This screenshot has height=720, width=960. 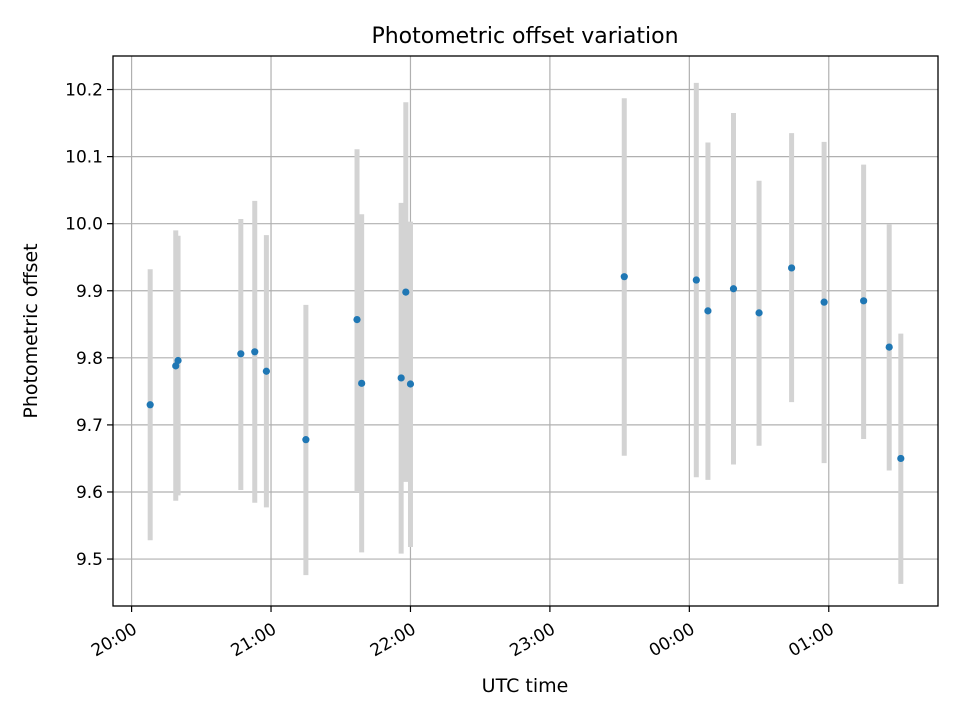 What do you see at coordinates (89, 493) in the screenshot?
I see `y-tick-label: 9.6` at bounding box center [89, 493].